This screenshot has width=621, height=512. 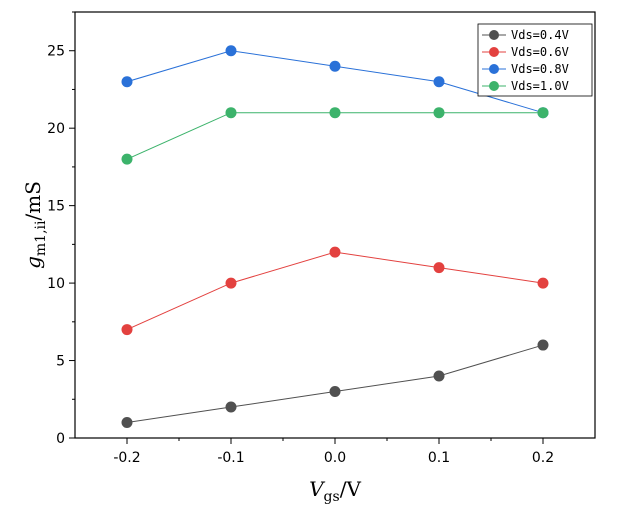 I want to click on y-tick-label: 5, so click(x=60, y=362).